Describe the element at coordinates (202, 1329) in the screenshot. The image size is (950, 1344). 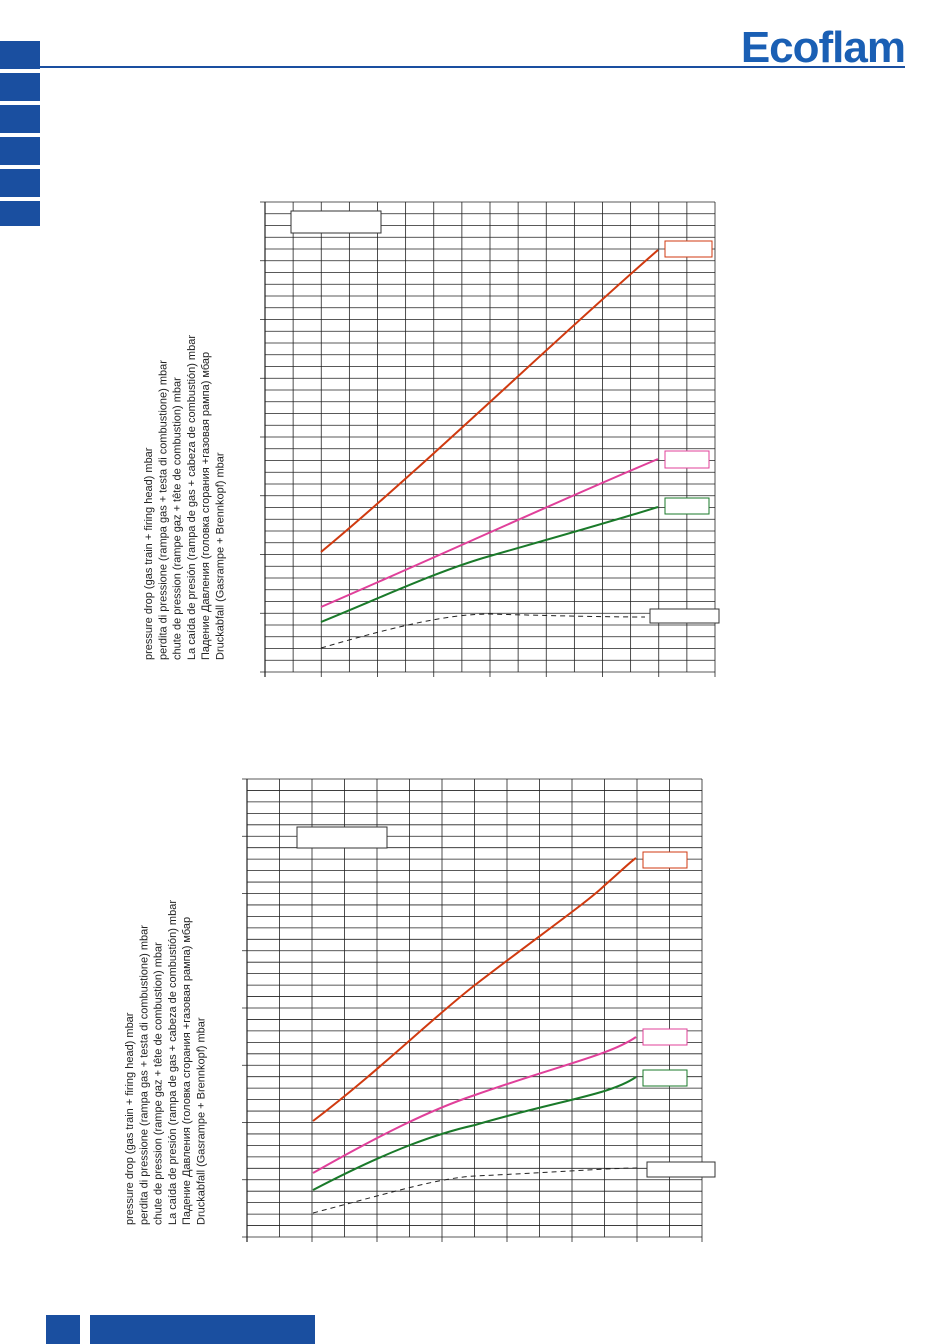
I see `footer-bar` at that location.